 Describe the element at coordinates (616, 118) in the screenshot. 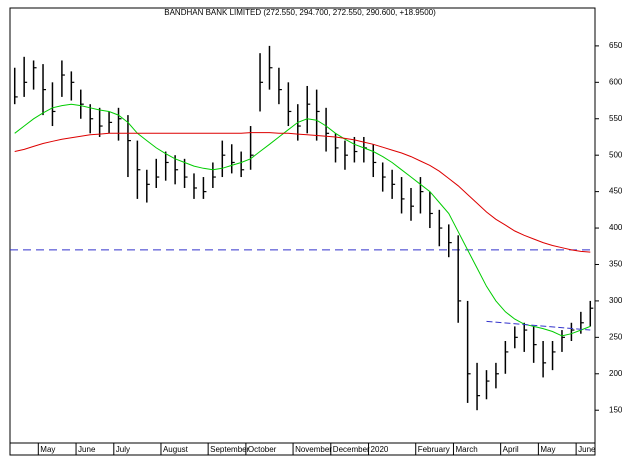

I see `y-tick-label: 550` at that location.